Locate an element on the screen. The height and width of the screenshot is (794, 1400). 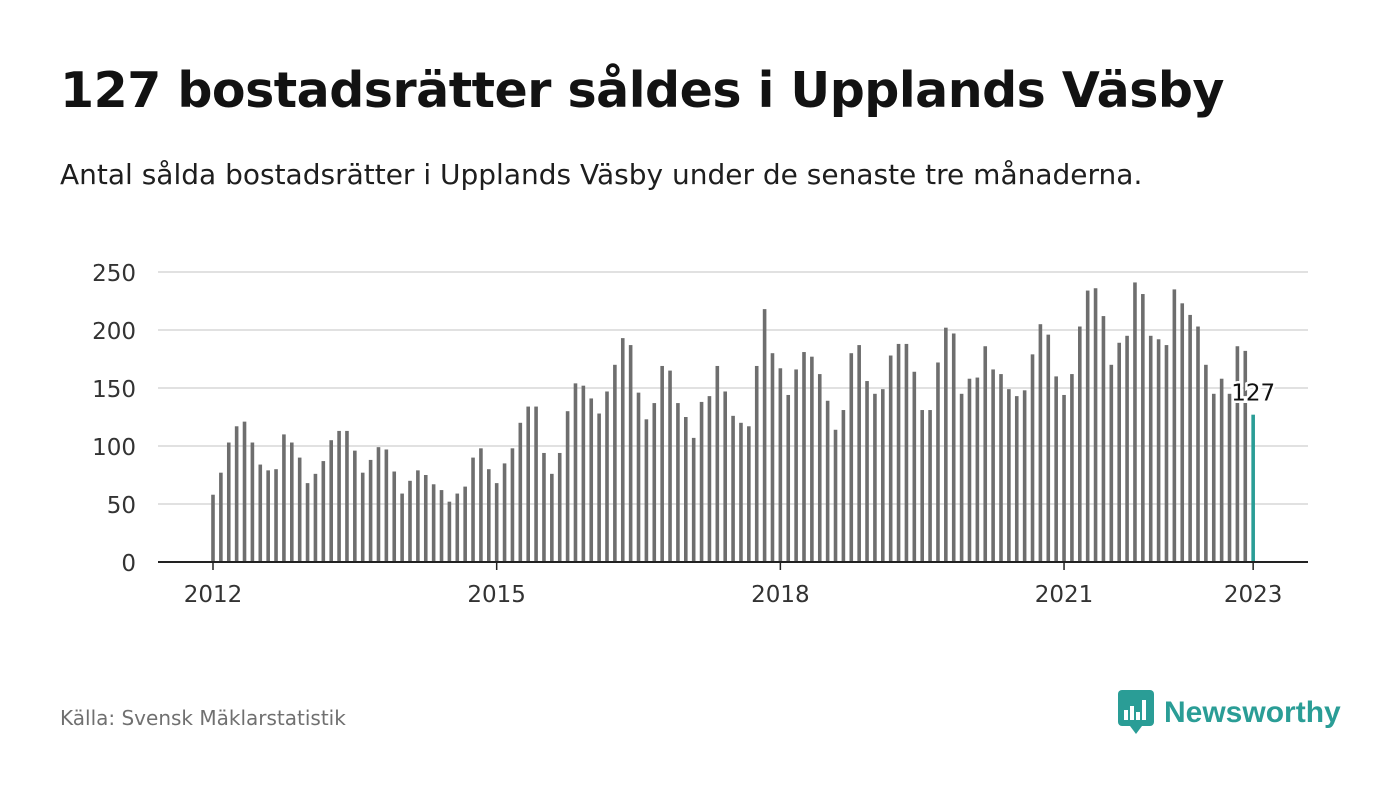
y-tick-label: 0 is located at coordinates (128, 564).